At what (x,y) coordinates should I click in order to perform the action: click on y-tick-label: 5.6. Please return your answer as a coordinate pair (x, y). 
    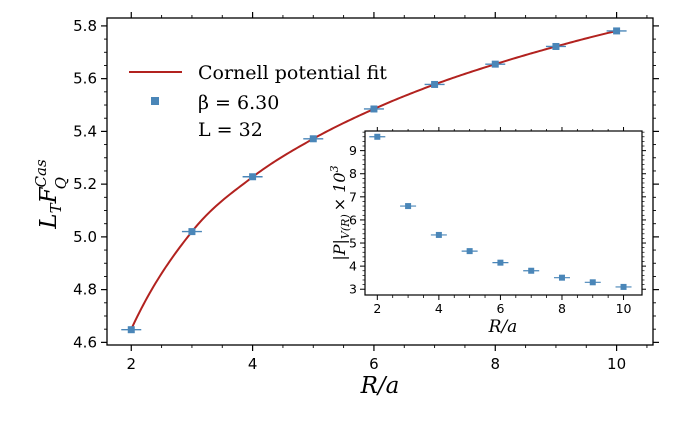
    Looking at the image, I should click on (85, 79).